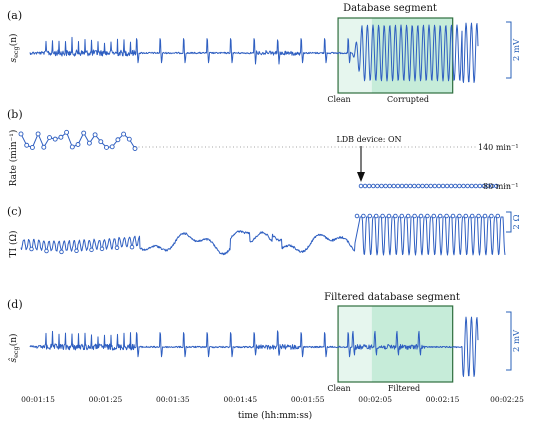  What do you see at coordinates (338, 99) in the screenshot?
I see `segment-clean-label-a: Clean` at bounding box center [338, 99].